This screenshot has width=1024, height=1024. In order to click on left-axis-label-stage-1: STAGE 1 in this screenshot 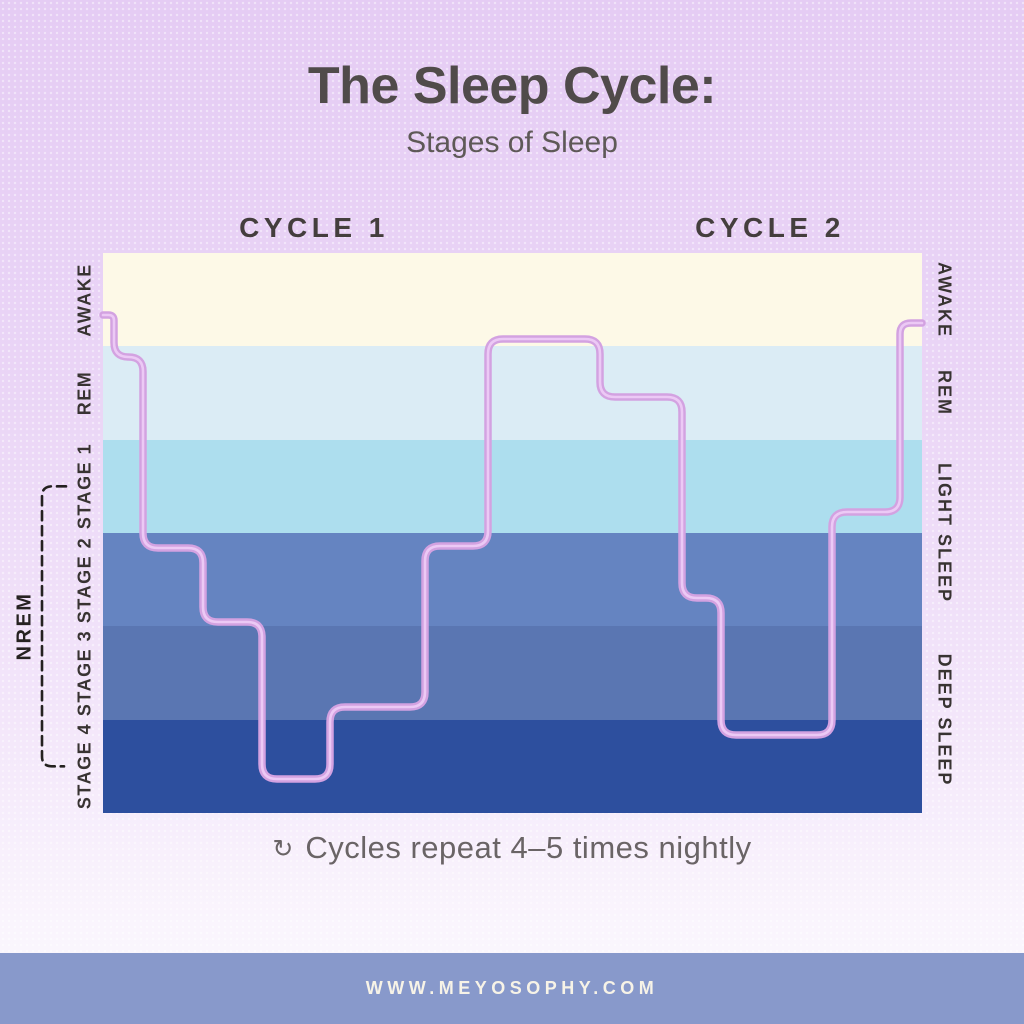, I will do `click(84, 486)`.